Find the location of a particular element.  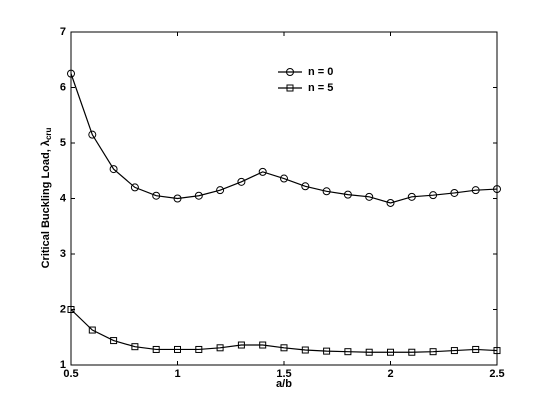

x-tick-label: 1 is located at coordinates (177, 374).